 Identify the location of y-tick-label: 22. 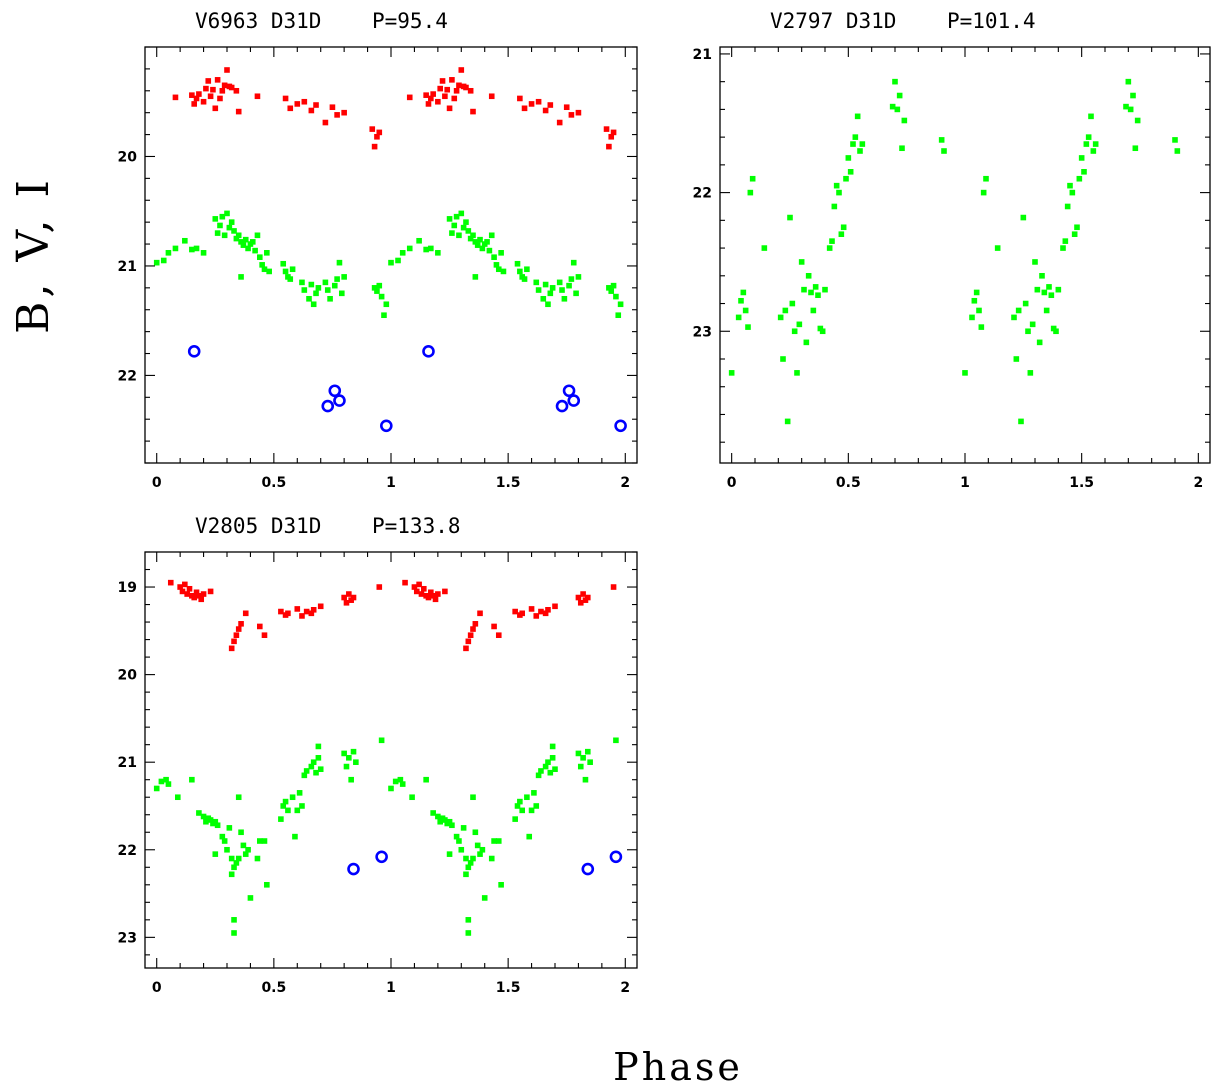
(127, 851).